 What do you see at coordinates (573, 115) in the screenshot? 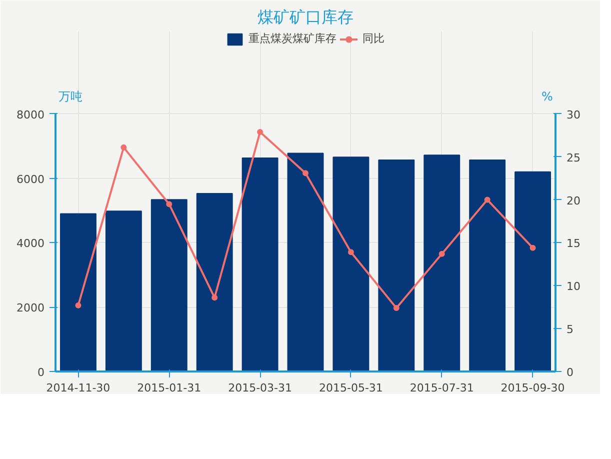
I see `y2-tick-label: 30` at bounding box center [573, 115].